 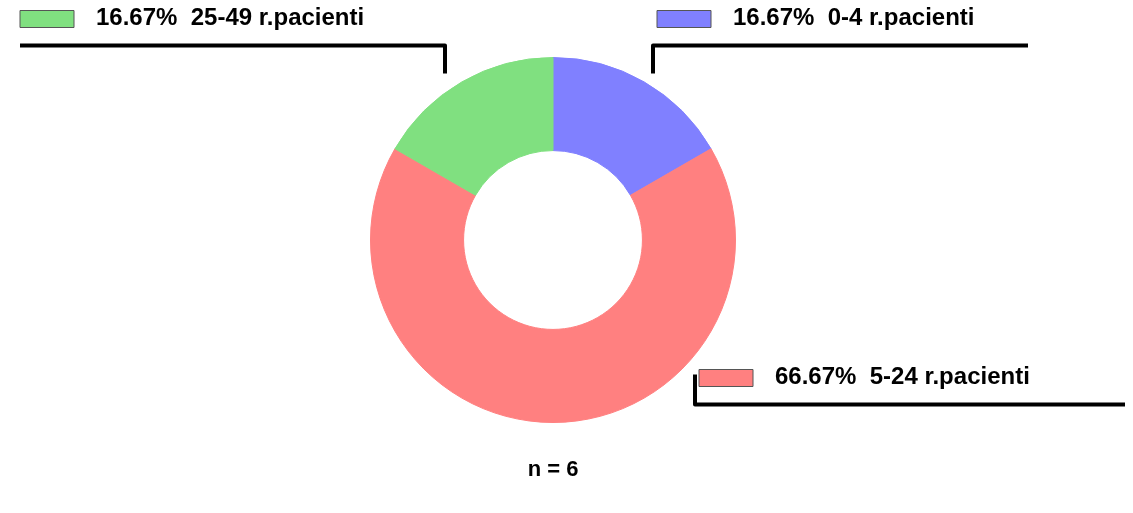 I want to click on legend-label: 66.67% 5-24 r.pacienti, so click(x=902, y=376).